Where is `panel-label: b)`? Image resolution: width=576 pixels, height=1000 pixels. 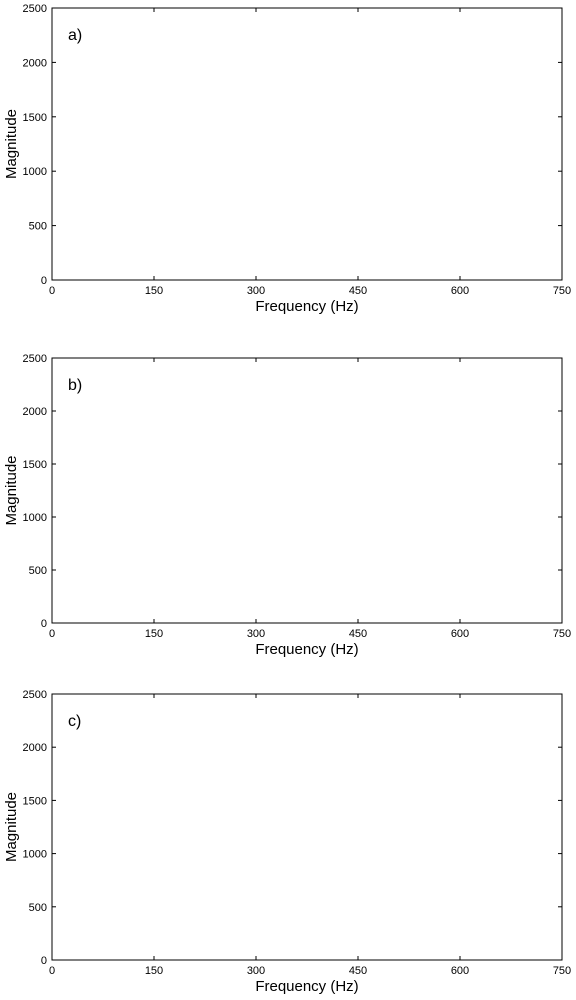 panel-label: b) is located at coordinates (75, 385).